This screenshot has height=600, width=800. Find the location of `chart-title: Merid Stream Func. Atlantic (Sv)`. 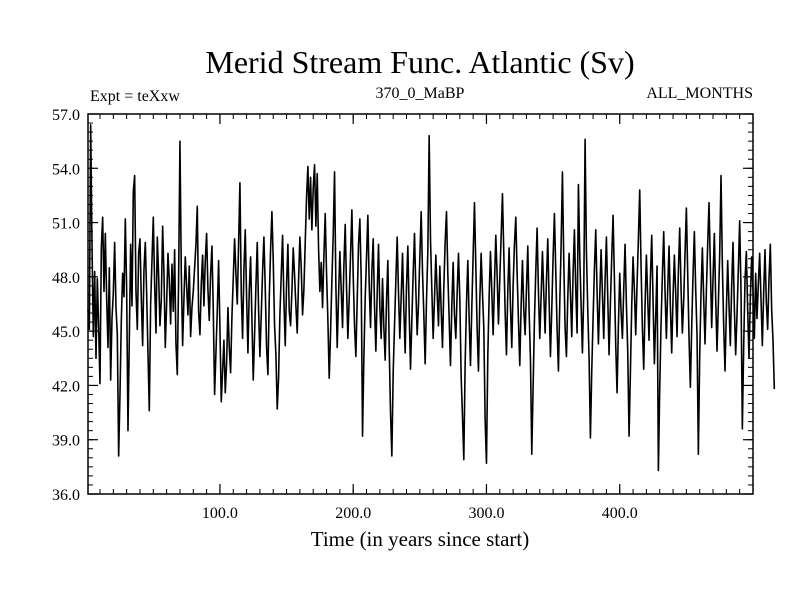

chart-title: Merid Stream Func. Atlantic (Sv) is located at coordinates (419, 62).